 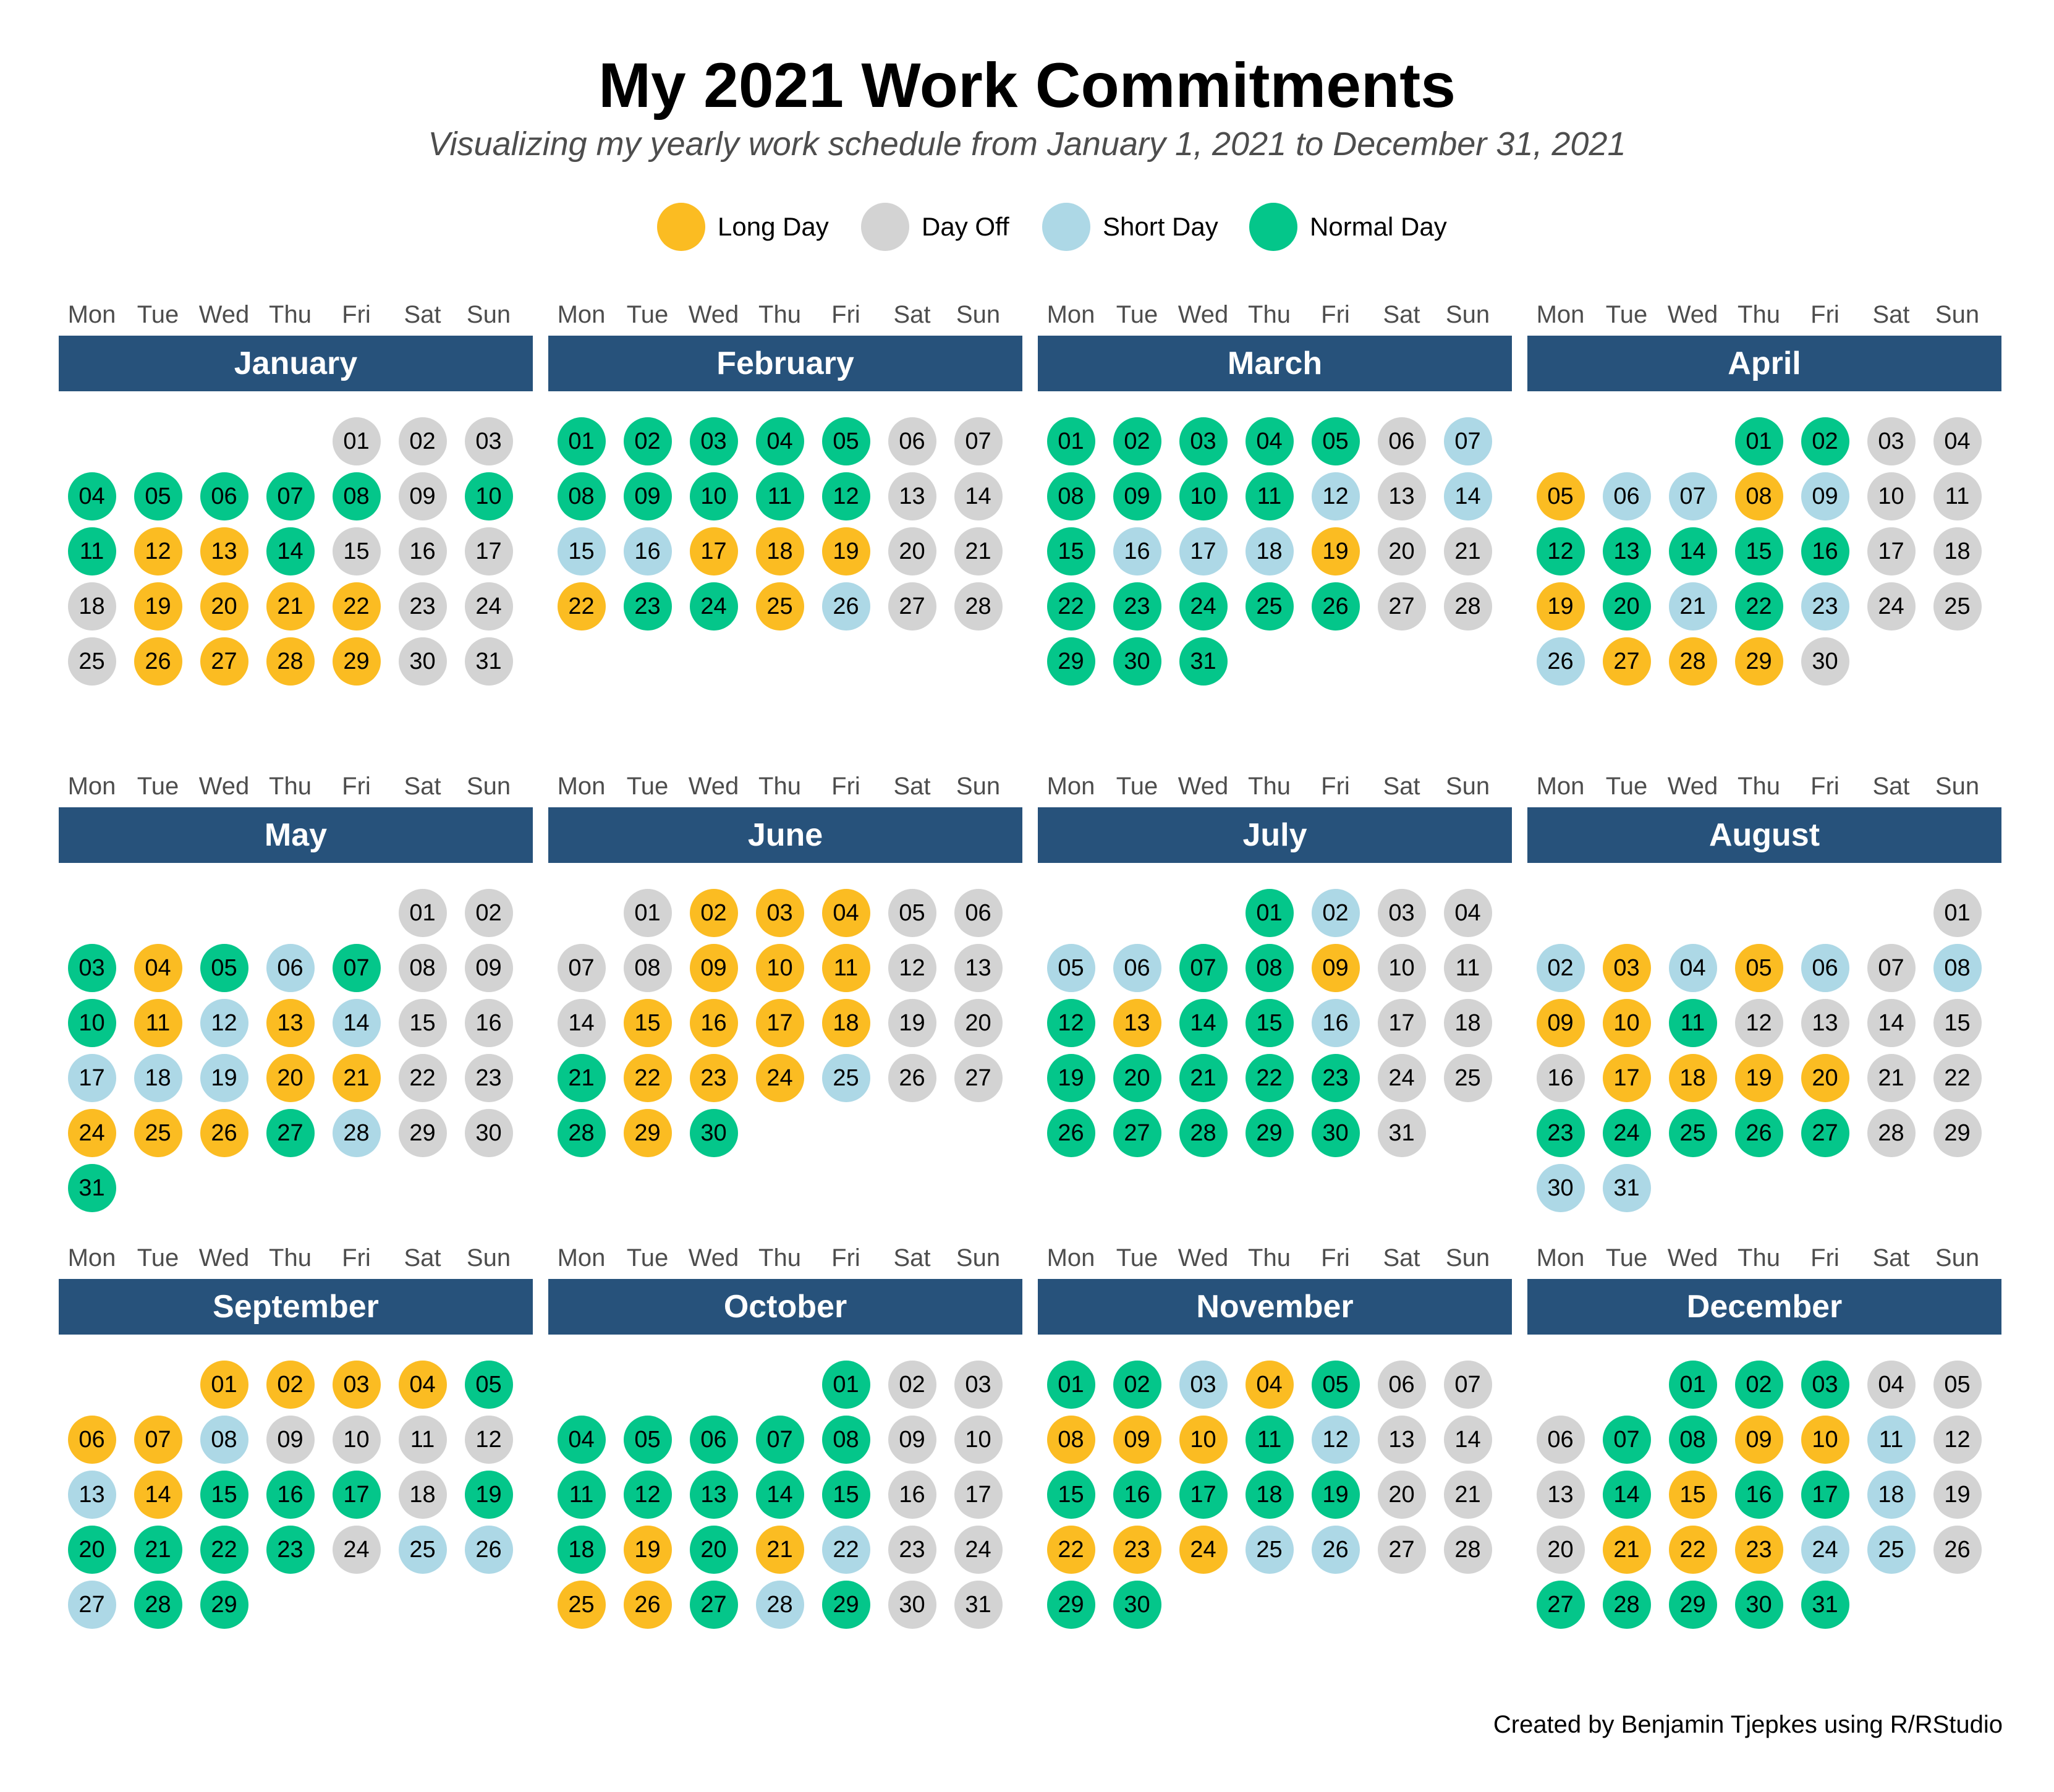 What do you see at coordinates (1764, 835) in the screenshot?
I see `month-name: August` at bounding box center [1764, 835].